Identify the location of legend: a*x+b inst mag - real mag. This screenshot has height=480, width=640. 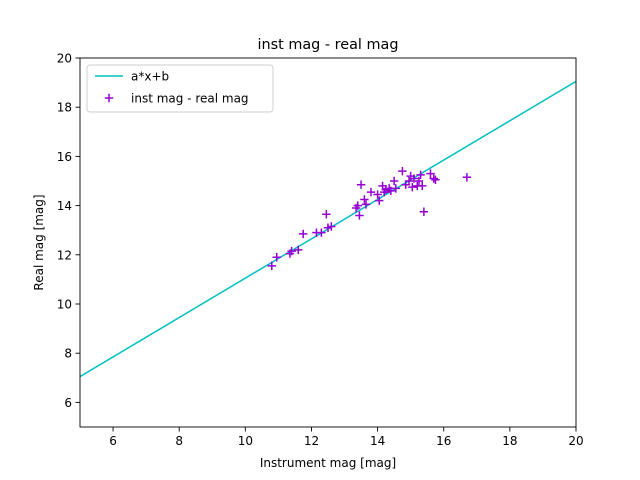
(180, 88).